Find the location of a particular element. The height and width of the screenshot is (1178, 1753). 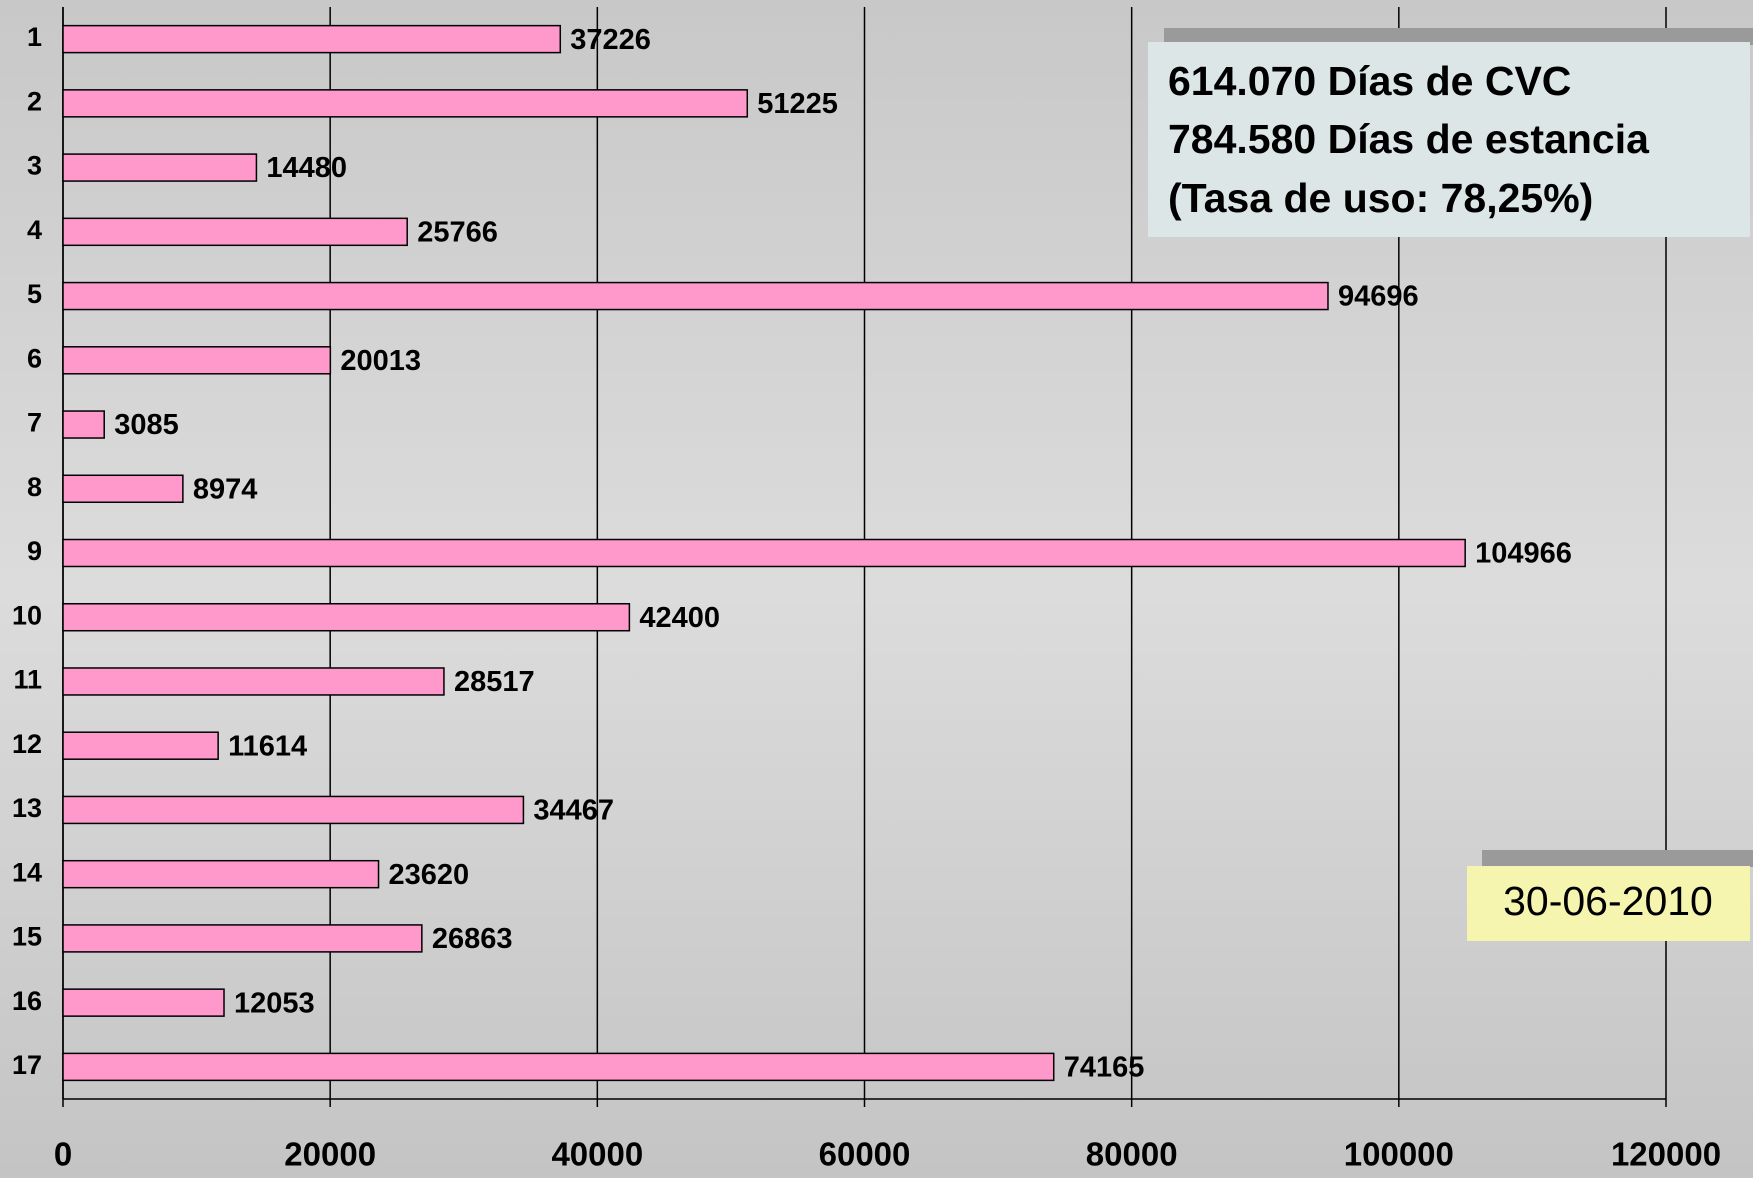

y-tick-label: 16 is located at coordinates (27, 1001).